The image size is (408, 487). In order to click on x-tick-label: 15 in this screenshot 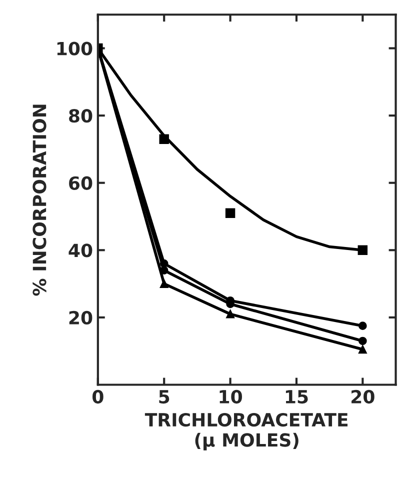, I will do `click(297, 397)`.